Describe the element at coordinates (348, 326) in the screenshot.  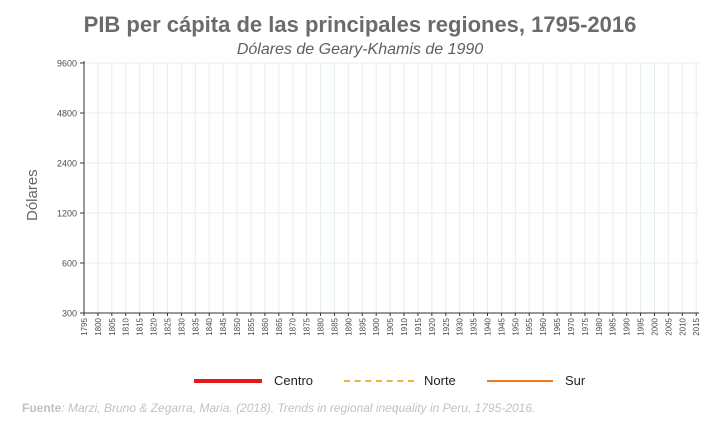
I see `x-tick-label: 1890` at that location.